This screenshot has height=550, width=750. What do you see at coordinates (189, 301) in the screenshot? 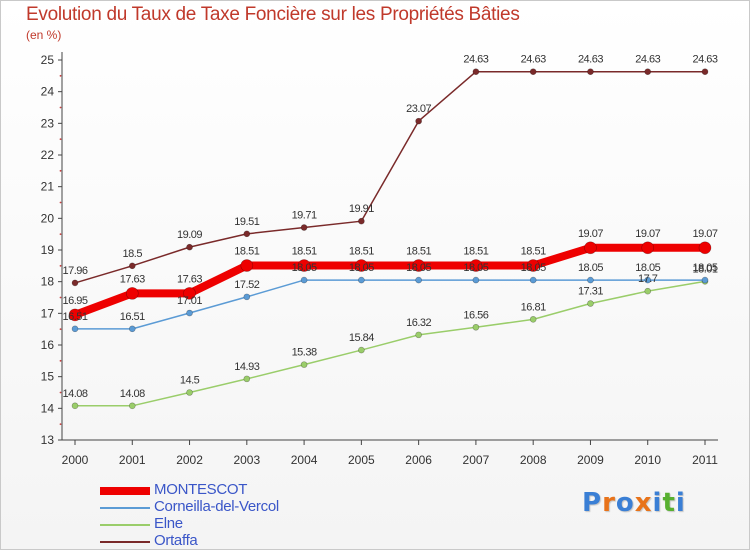
I see `data-label: 17.01` at bounding box center [189, 301].